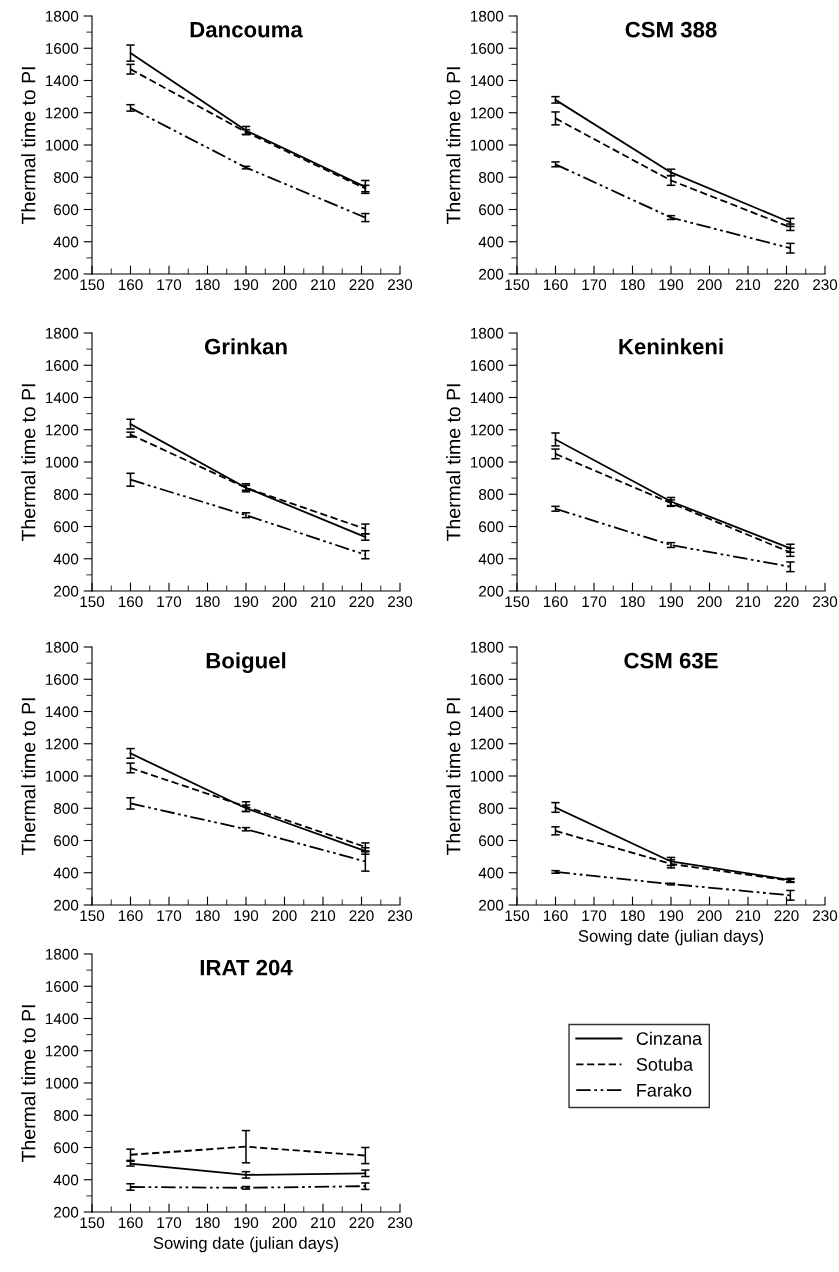 Image resolution: width=839 pixels, height=1272 pixels. Describe the element at coordinates (671, 660) in the screenshot. I see `chart-title: CSM 63E` at that location.